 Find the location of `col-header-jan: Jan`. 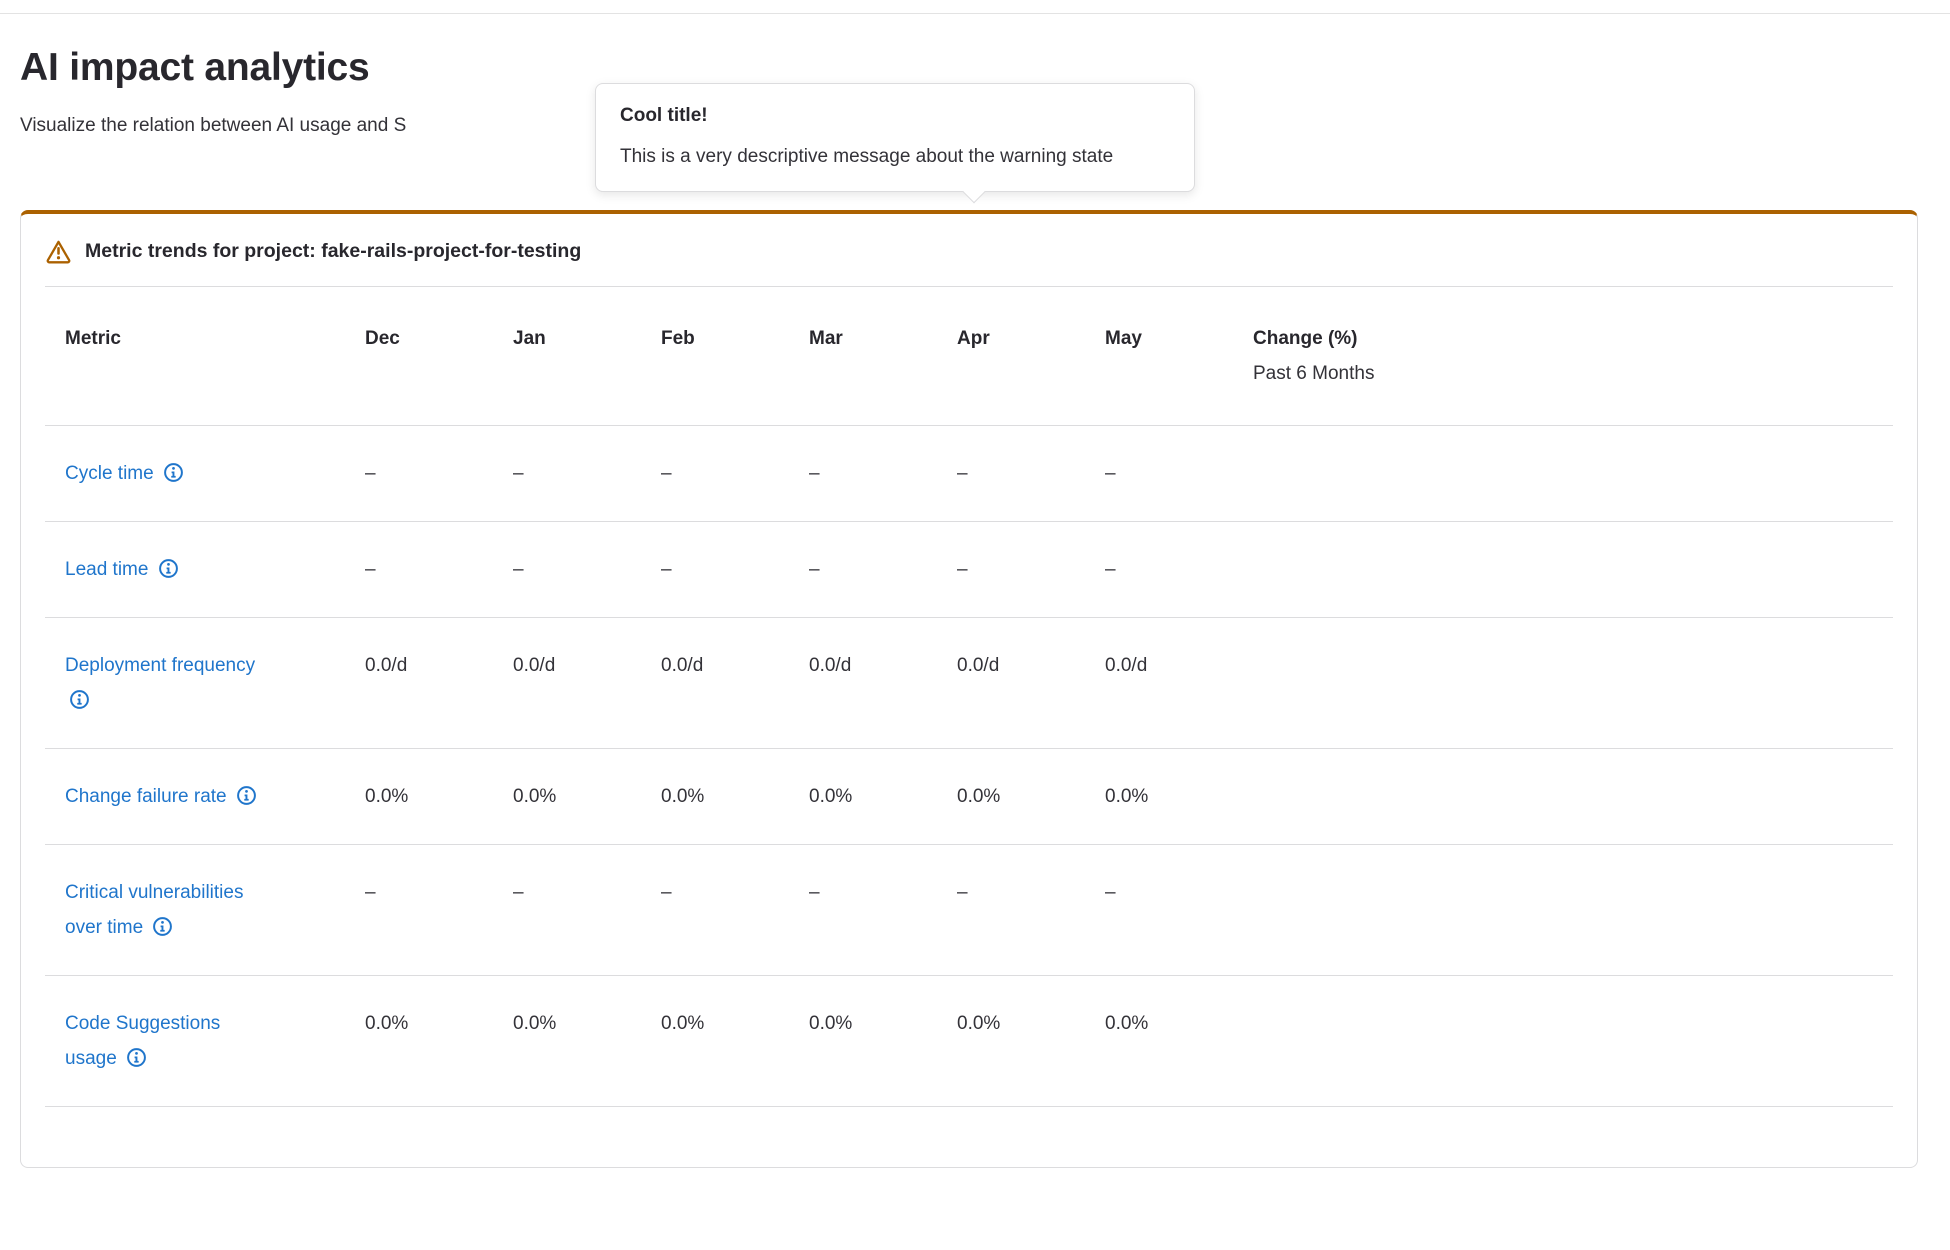

col-header-jan: Jan is located at coordinates (567, 356).